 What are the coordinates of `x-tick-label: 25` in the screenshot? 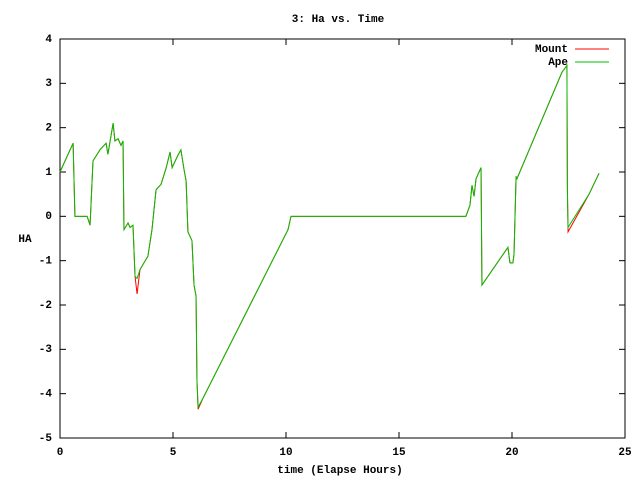 It's located at (625, 453).